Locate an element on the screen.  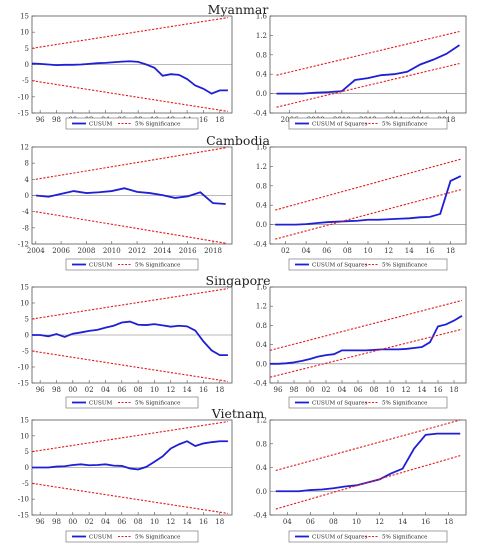
singapore-cusum-of-squares-frame is located at coordinates (368, 335).